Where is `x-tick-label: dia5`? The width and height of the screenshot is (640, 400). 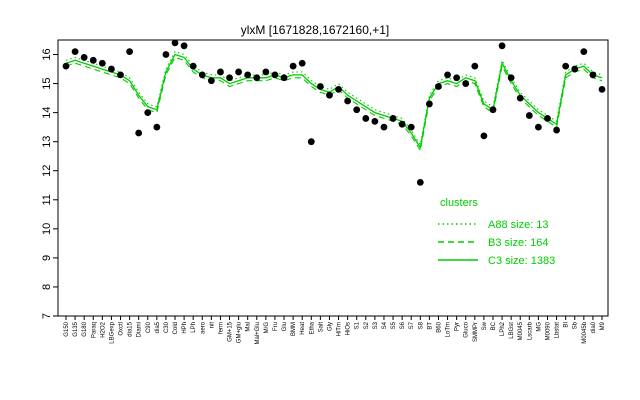
x-tick-label: dia5 is located at coordinates (158, 327).